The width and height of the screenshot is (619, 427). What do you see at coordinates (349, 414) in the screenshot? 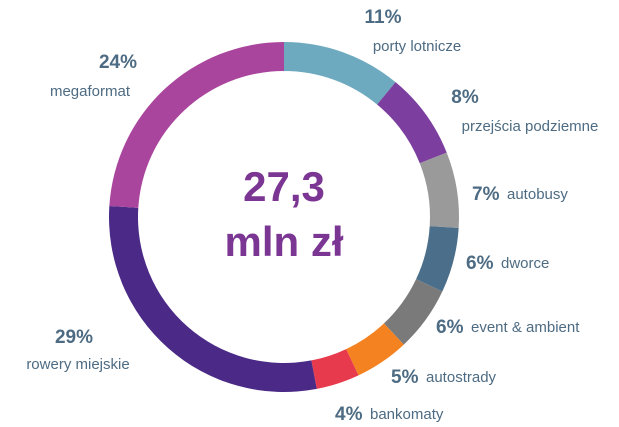
I see `value-label: 4%` at bounding box center [349, 414].